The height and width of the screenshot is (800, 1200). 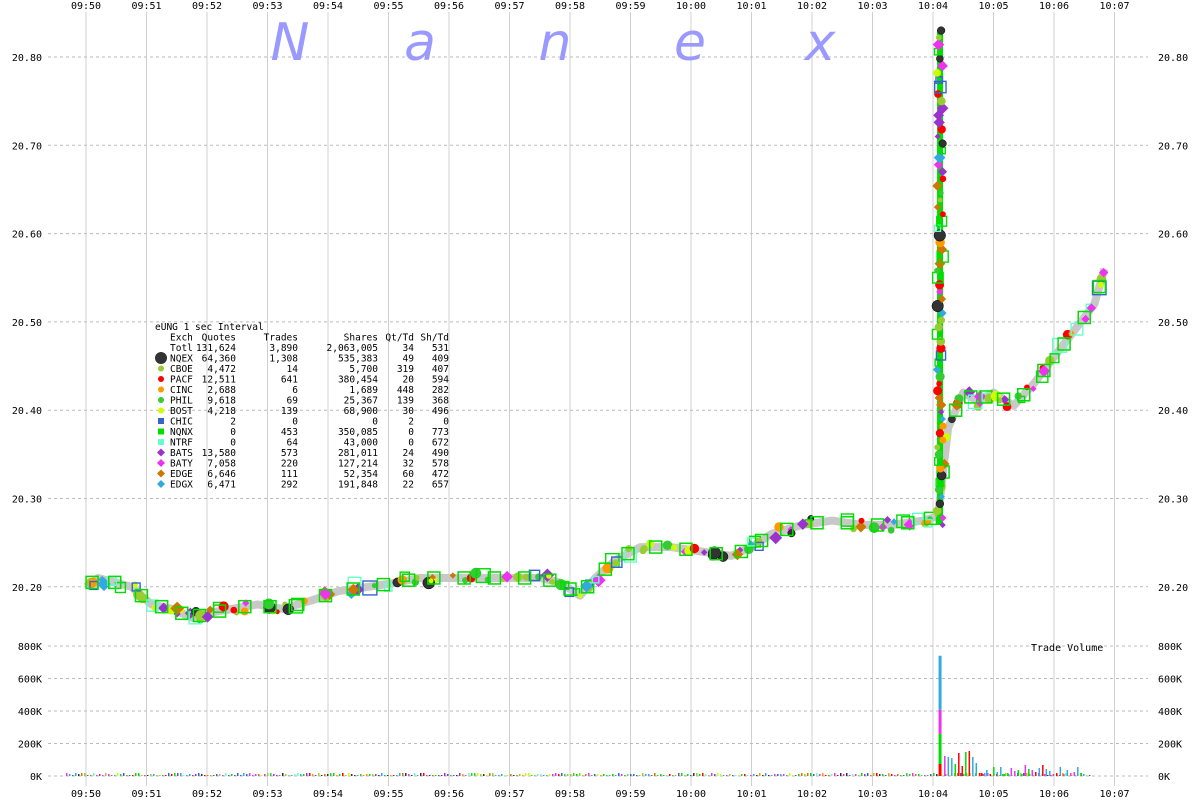 What do you see at coordinates (409, 359) in the screenshot?
I see `legend-cell-qt_td: 49` at bounding box center [409, 359].